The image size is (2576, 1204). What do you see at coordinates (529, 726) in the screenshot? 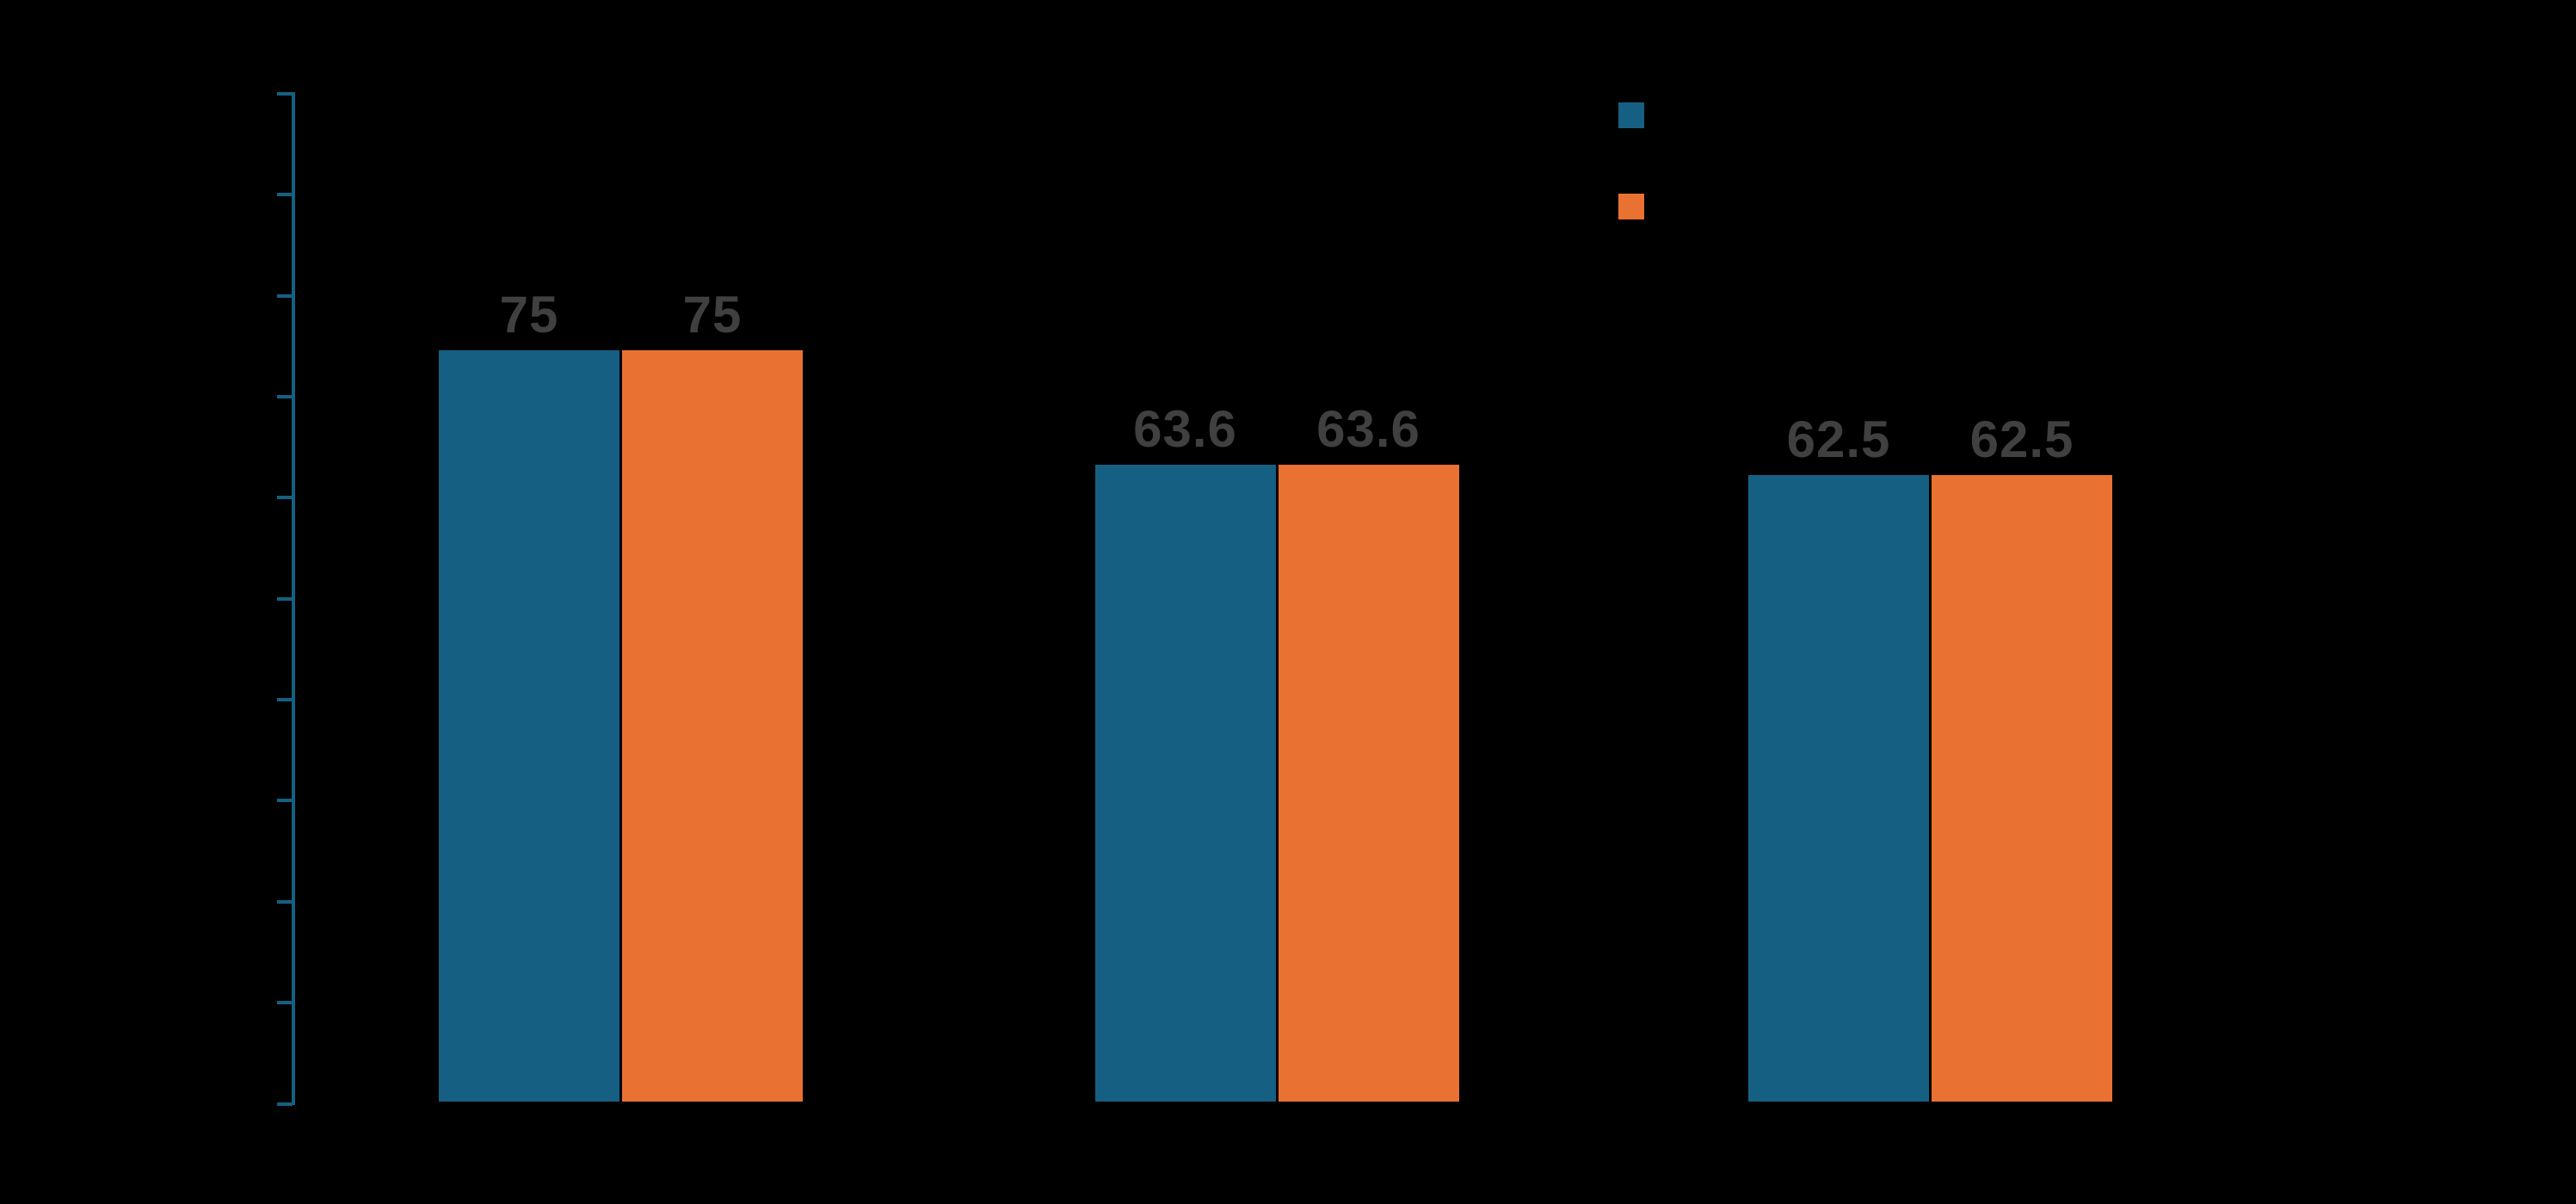
I see `bar-series1-group1` at bounding box center [529, 726].